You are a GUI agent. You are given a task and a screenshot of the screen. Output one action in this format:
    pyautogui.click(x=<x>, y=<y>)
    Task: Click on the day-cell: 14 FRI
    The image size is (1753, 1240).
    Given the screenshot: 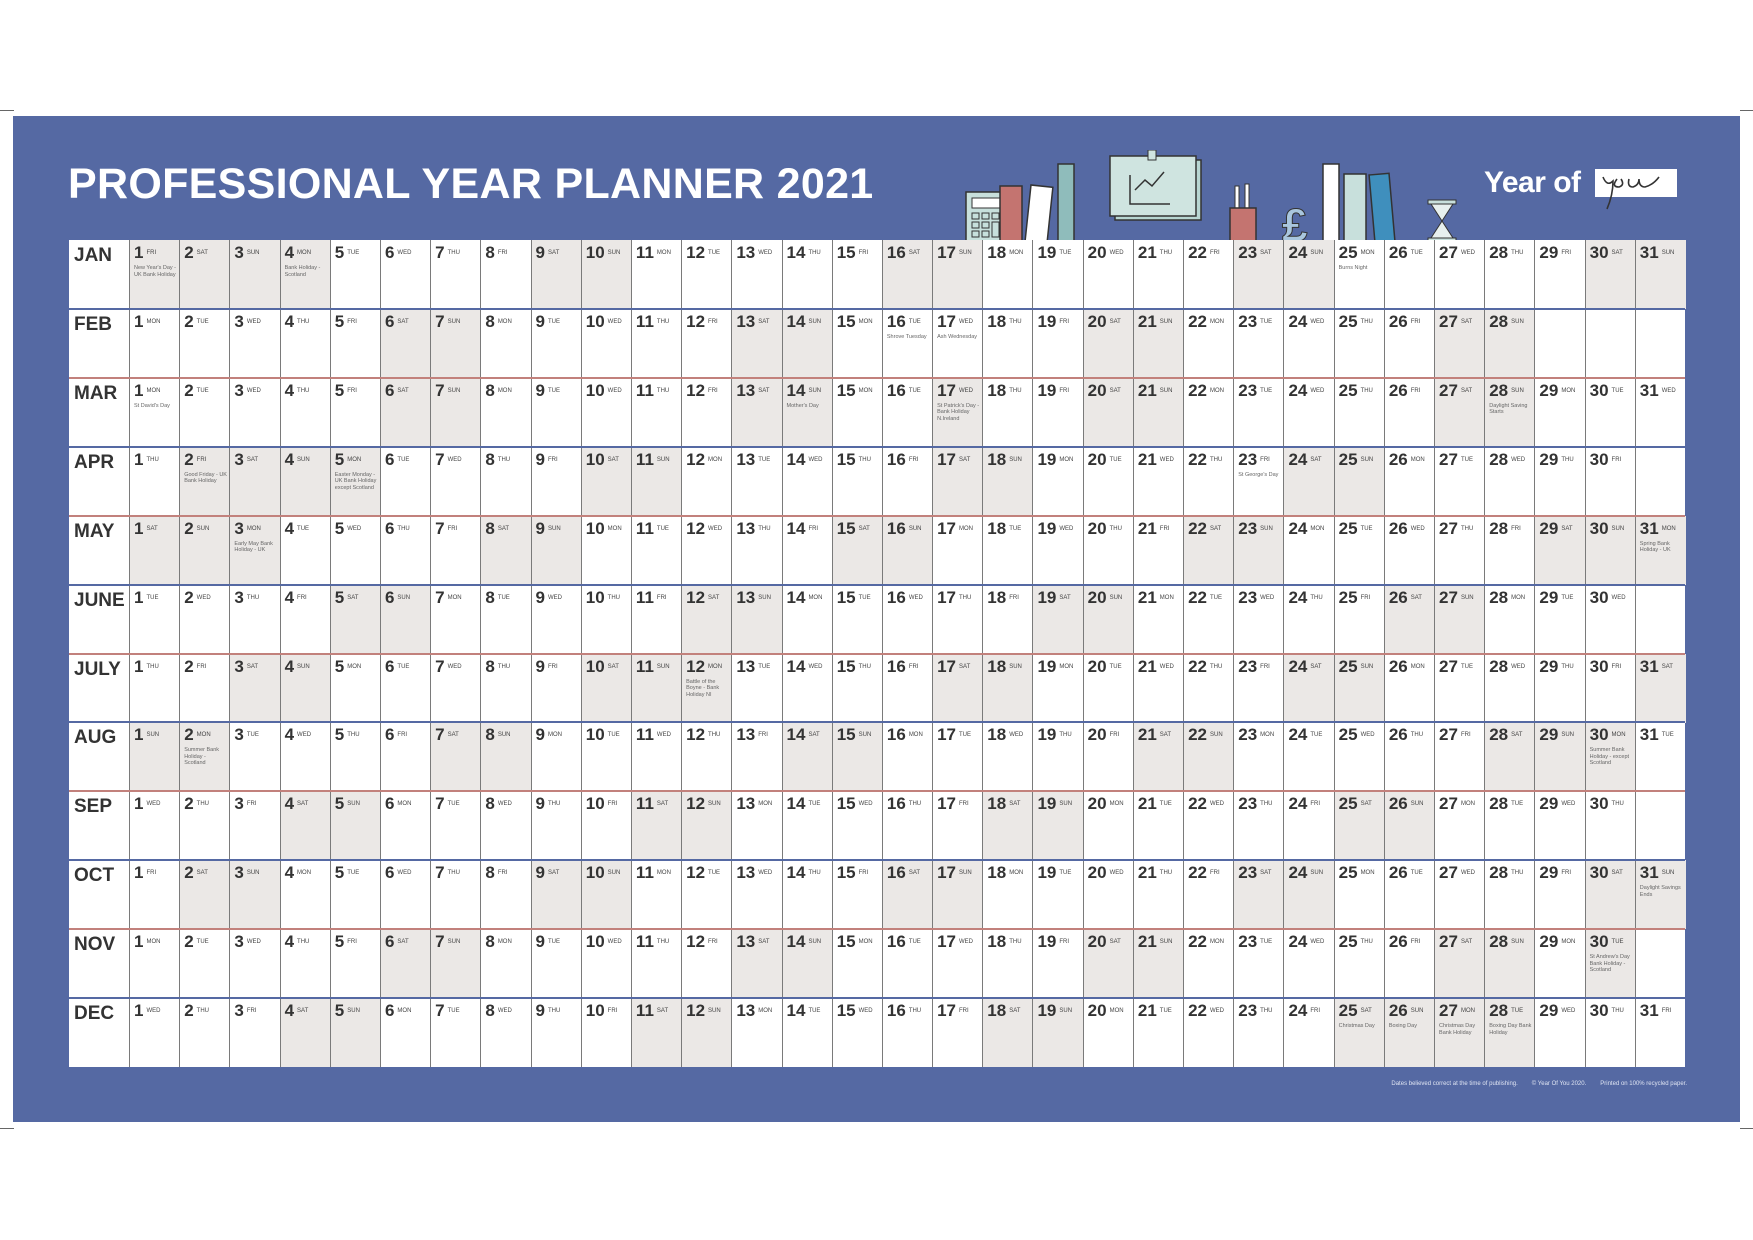 What is the action you would take?
    pyautogui.click(x=807, y=550)
    